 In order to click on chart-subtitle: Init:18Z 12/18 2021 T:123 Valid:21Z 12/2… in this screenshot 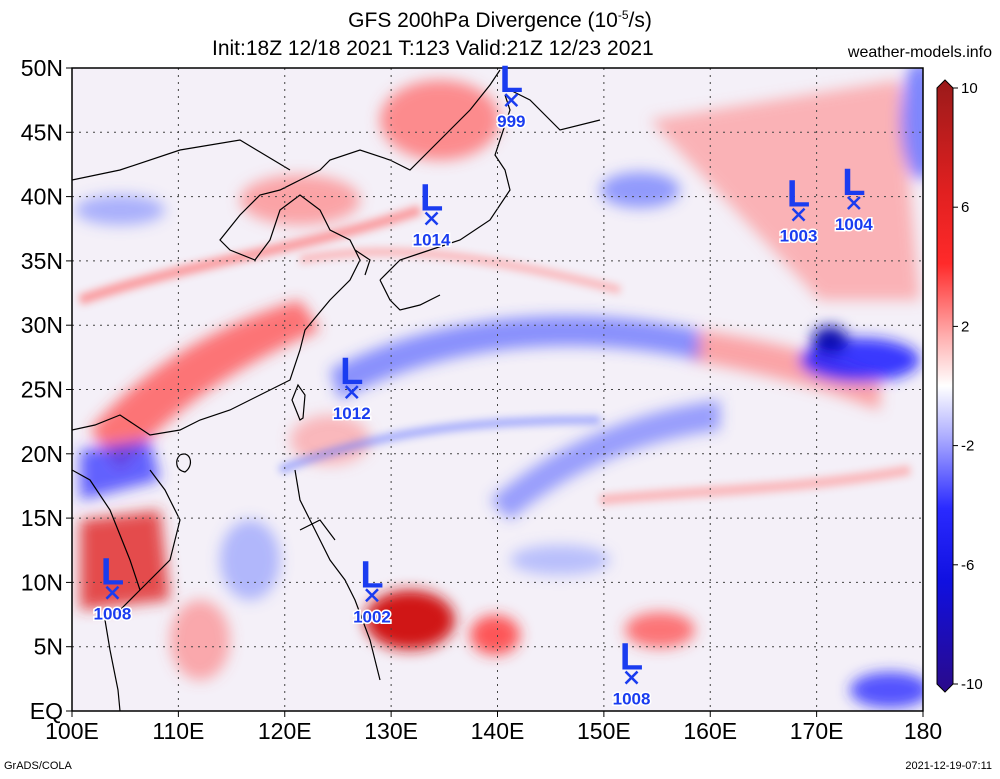, I will do `click(433, 48)`.